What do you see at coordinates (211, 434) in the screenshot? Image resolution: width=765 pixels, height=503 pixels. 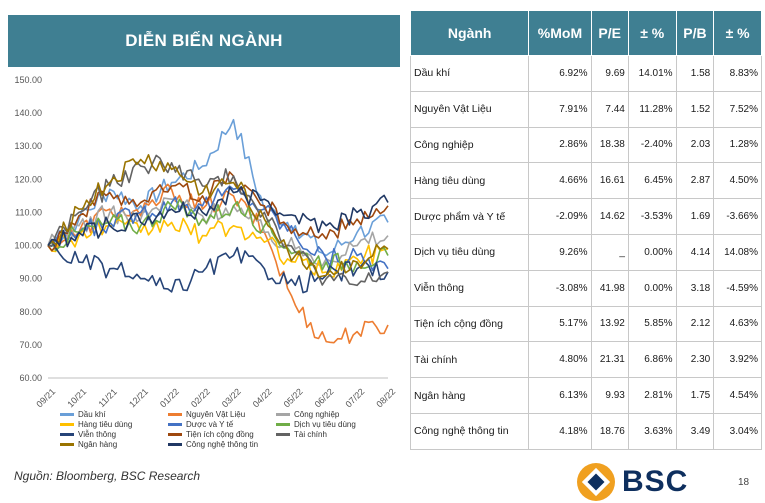 I see `legend-item: Tiện ích cộng đồng` at bounding box center [211, 434].